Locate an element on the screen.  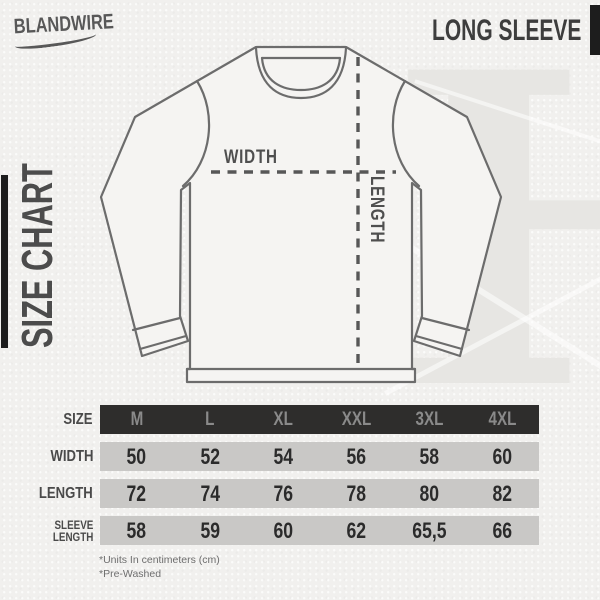
armhole-right is located at coordinates (406, 133).